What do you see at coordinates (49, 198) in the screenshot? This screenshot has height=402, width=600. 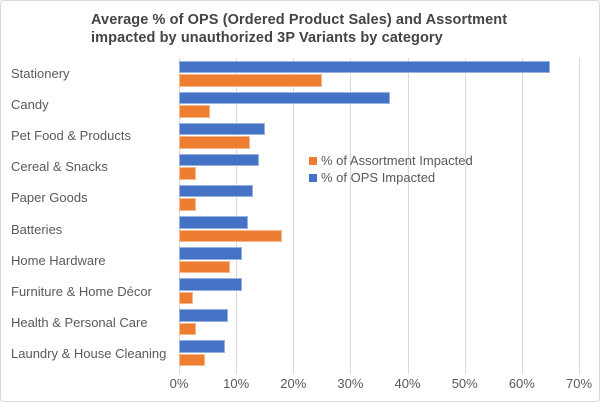 I see `category-label: Paper Goods` at bounding box center [49, 198].